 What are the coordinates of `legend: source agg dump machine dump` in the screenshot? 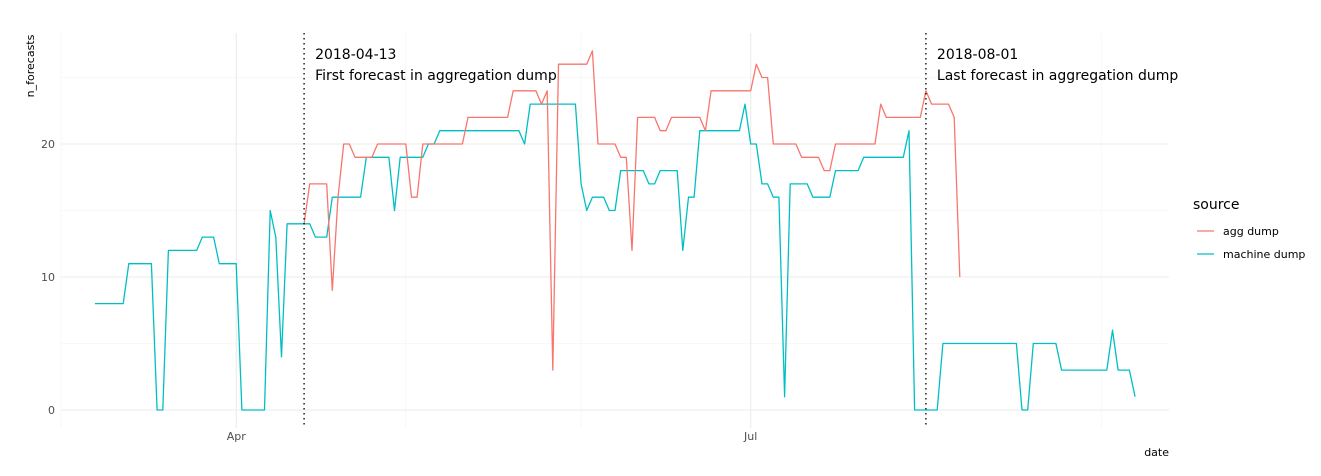 It's located at (1249, 229).